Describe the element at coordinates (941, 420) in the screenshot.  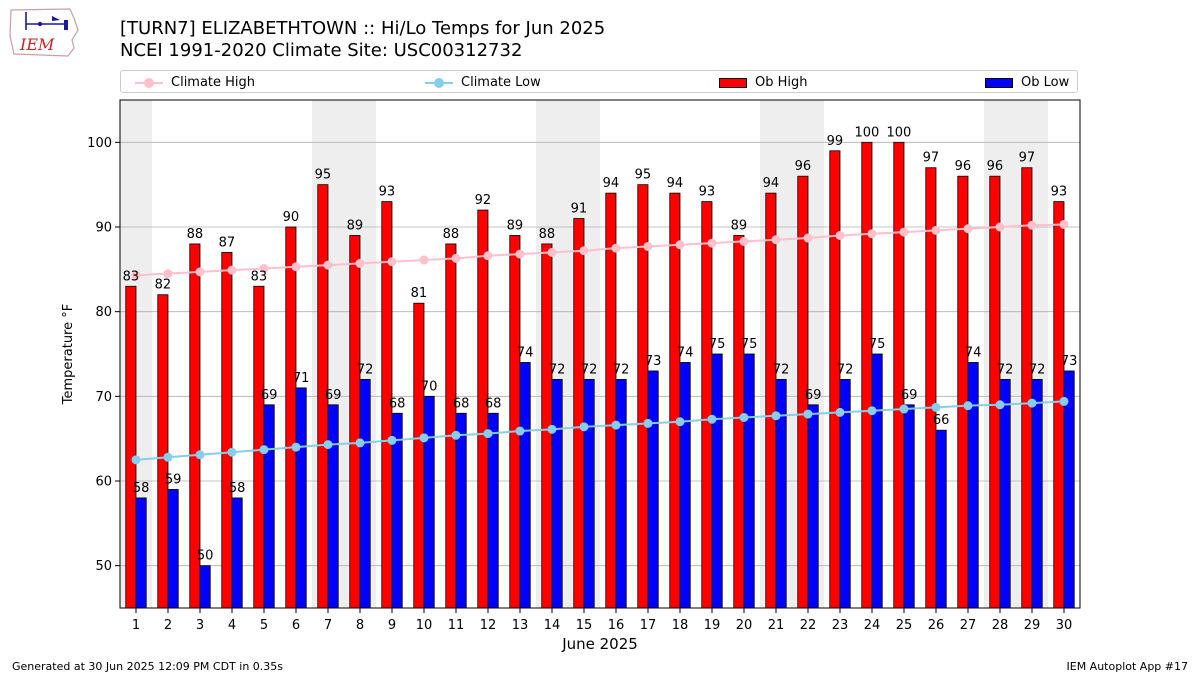
I see `label-ob-low: 66` at that location.